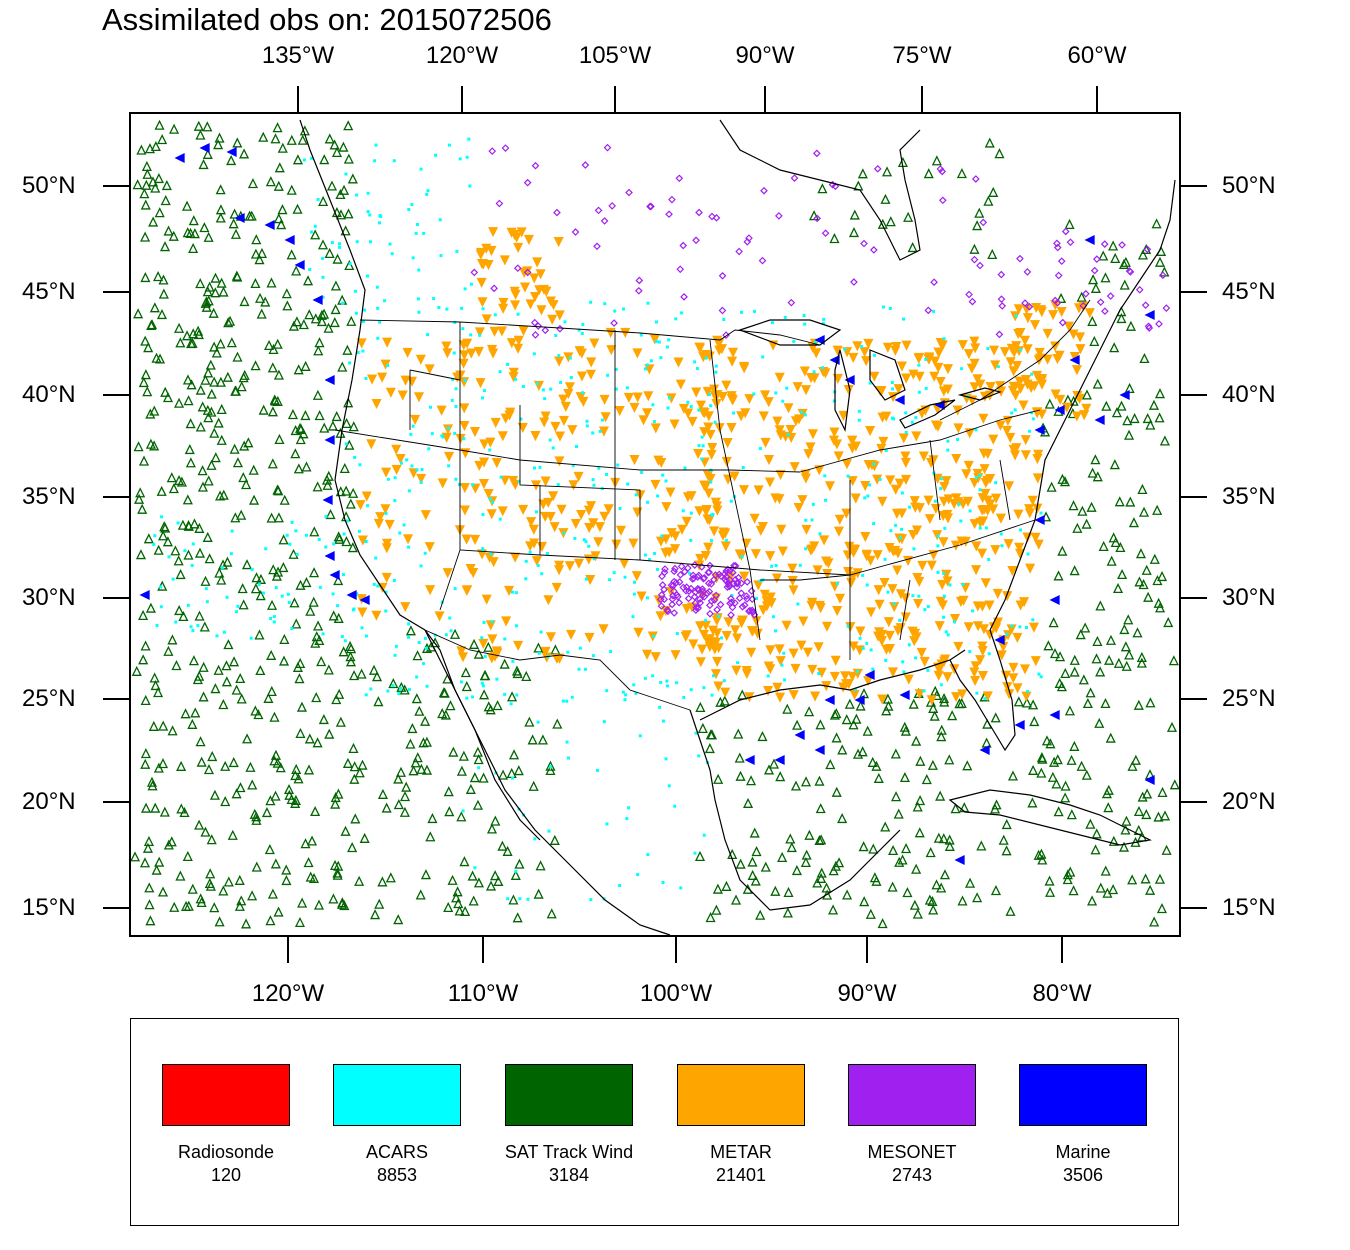 The height and width of the screenshot is (1250, 1350). I want to click on legend-swatch, so click(741, 1095).